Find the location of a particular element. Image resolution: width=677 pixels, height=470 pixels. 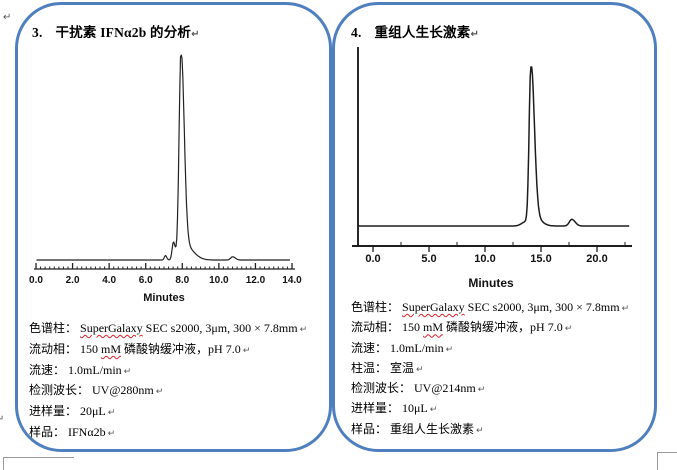

tick-label: 15.0 is located at coordinates (540, 259).